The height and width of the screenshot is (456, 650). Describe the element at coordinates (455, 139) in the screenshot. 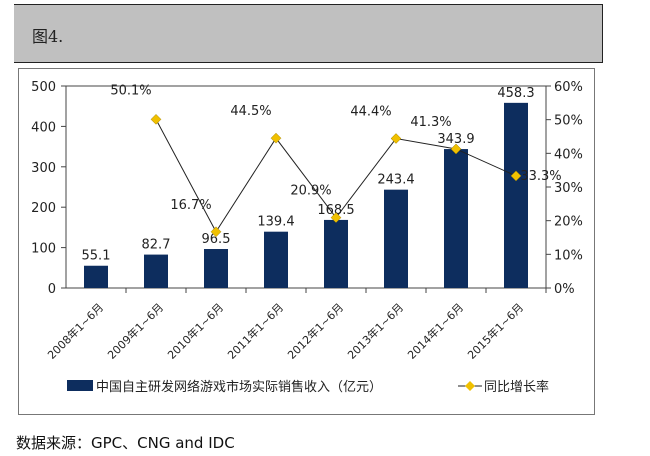

I see `bar-label: 343.9` at that location.